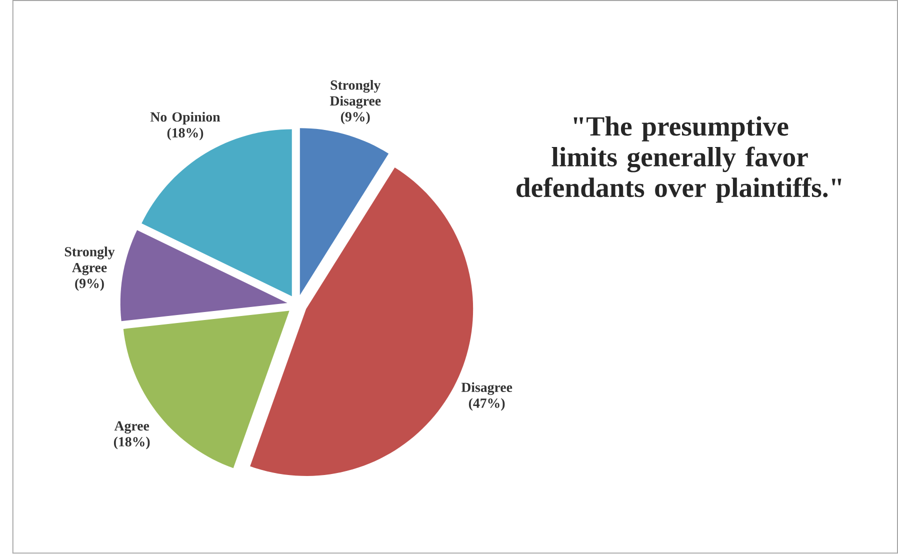  What do you see at coordinates (486, 389) in the screenshot?
I see `slice-label: Disagree` at bounding box center [486, 389].